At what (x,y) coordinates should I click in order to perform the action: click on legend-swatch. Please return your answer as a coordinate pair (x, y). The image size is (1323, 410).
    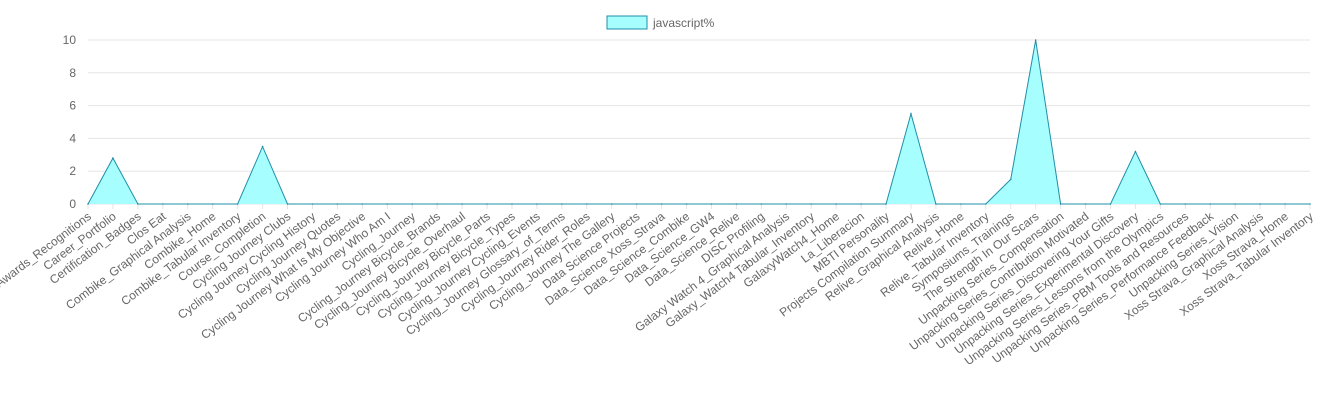
    Looking at the image, I should click on (627, 22).